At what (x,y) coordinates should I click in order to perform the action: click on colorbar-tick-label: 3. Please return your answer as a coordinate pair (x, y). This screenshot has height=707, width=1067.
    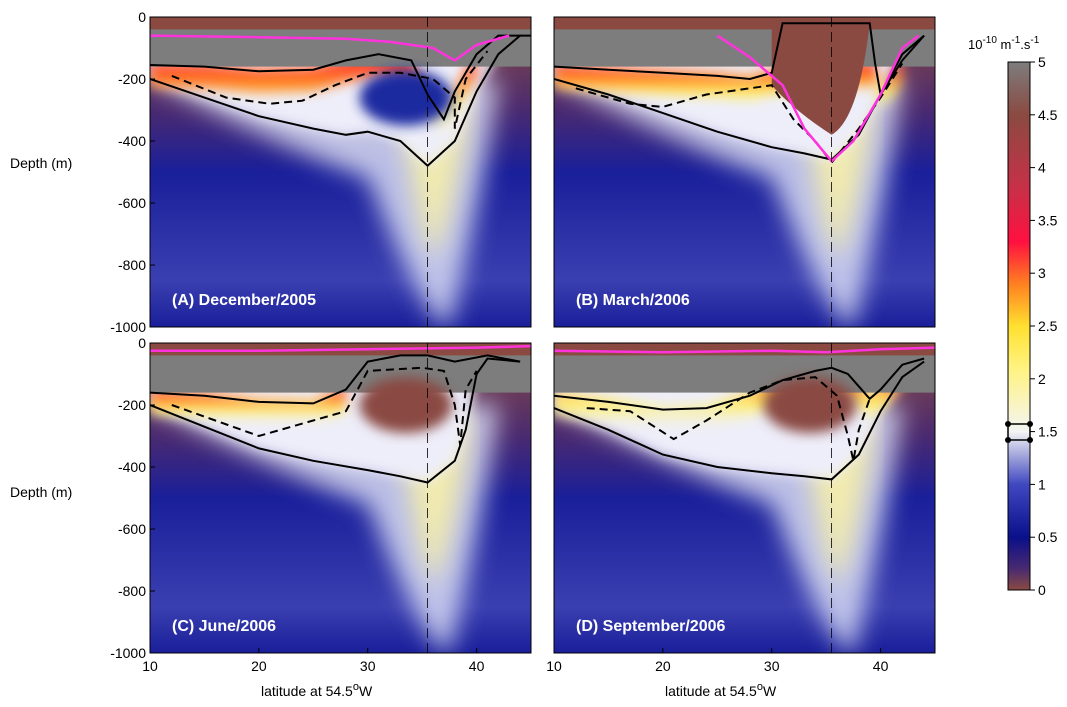
    Looking at the image, I should click on (1042, 273).